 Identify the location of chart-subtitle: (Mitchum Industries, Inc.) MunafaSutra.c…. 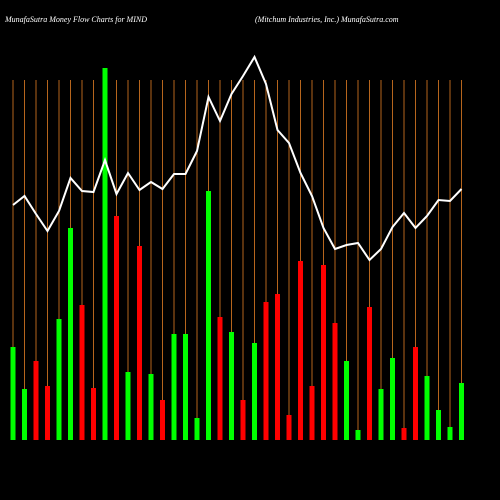
(327, 19).